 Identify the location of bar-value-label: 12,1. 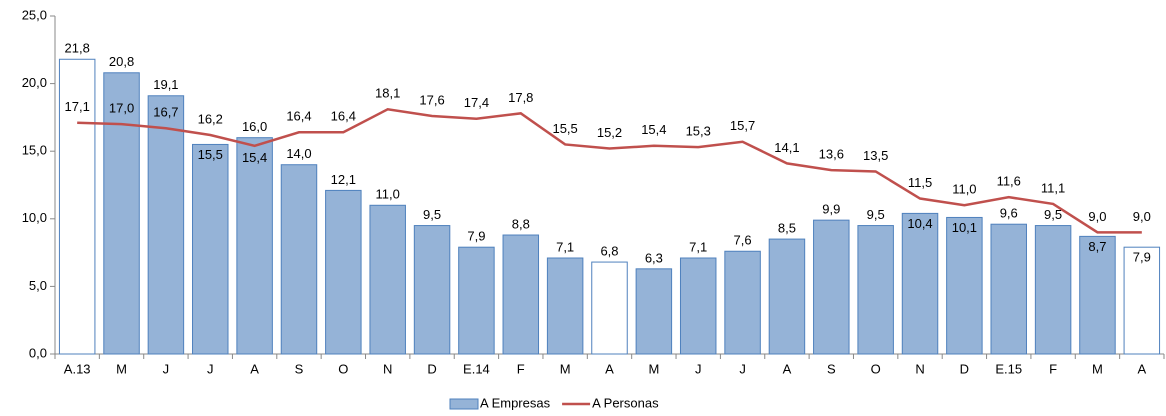
(343, 179).